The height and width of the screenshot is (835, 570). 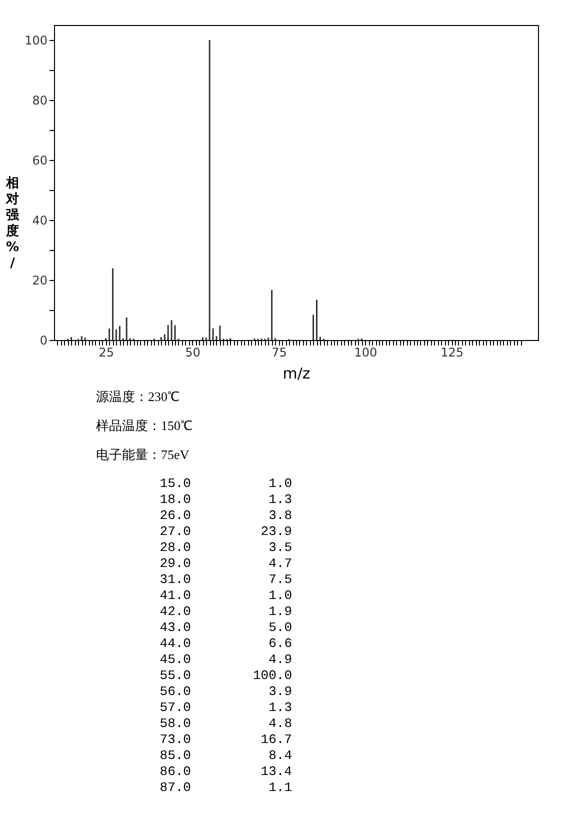 I want to click on category-label: 73.0, so click(x=175, y=739).